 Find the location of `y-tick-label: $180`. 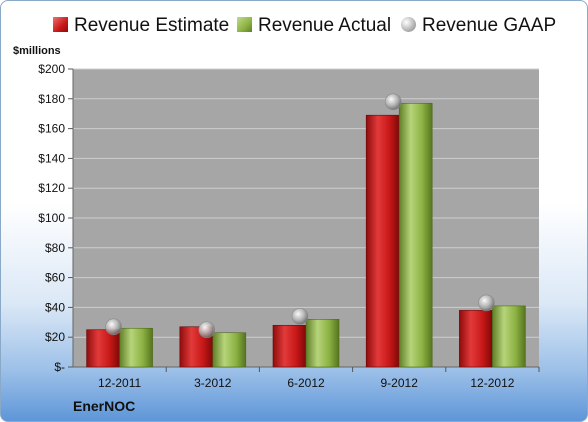

y-tick-label: $180 is located at coordinates (51, 99).